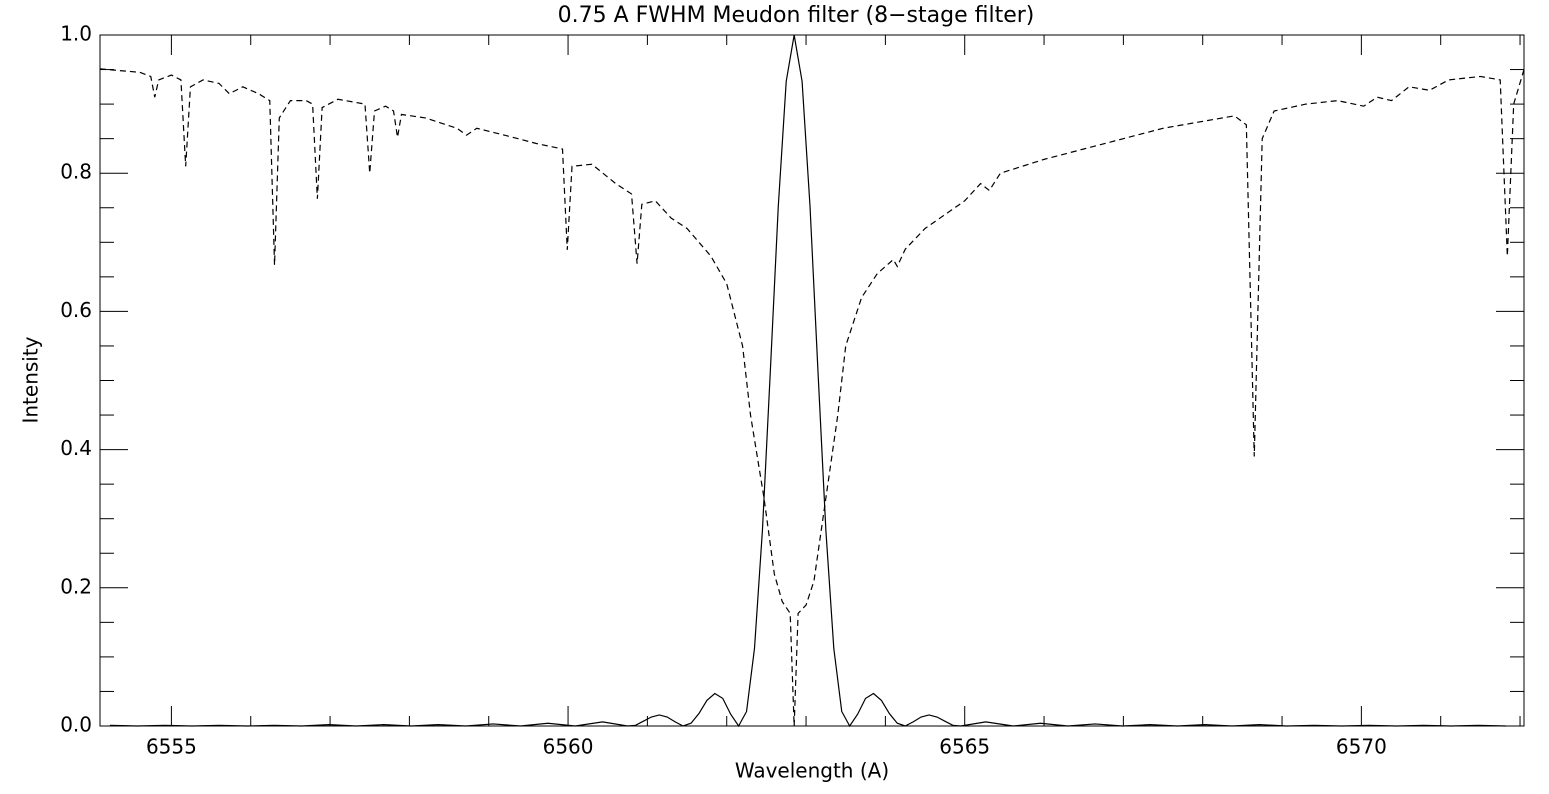 The height and width of the screenshot is (794, 1549). Describe the element at coordinates (76, 172) in the screenshot. I see `y-tick-label: 0.8` at that location.